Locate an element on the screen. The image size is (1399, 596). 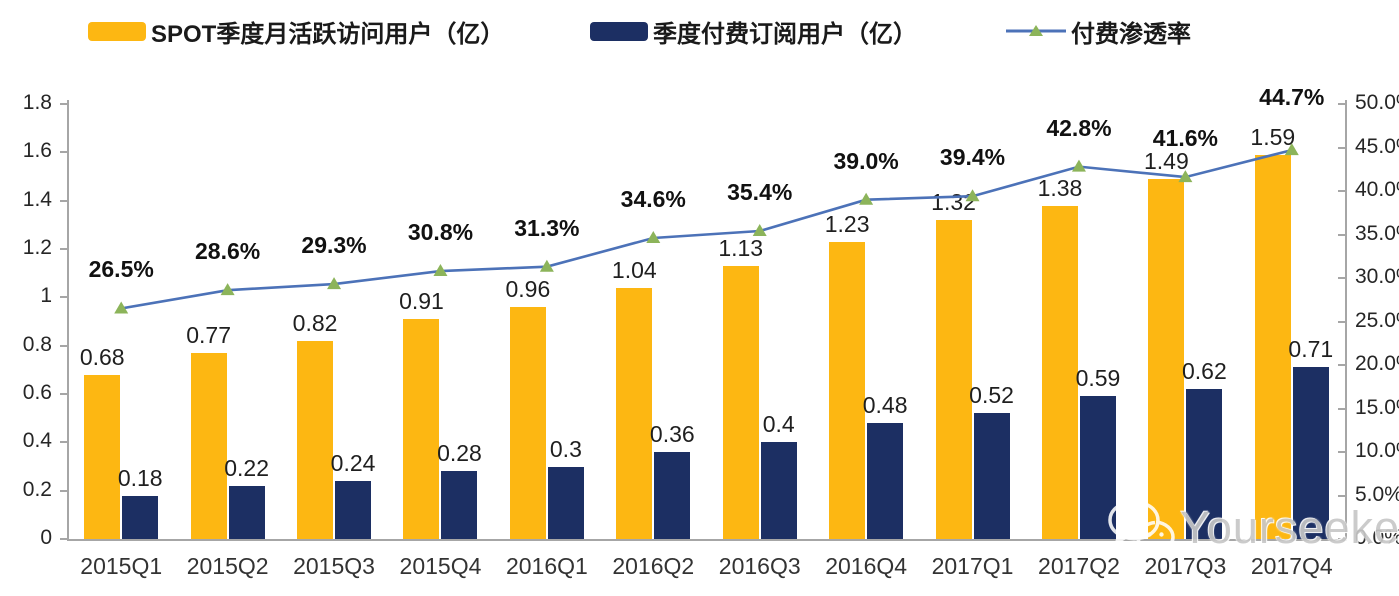
watermark: Yourseeker is located at coordinates (1251, 528).